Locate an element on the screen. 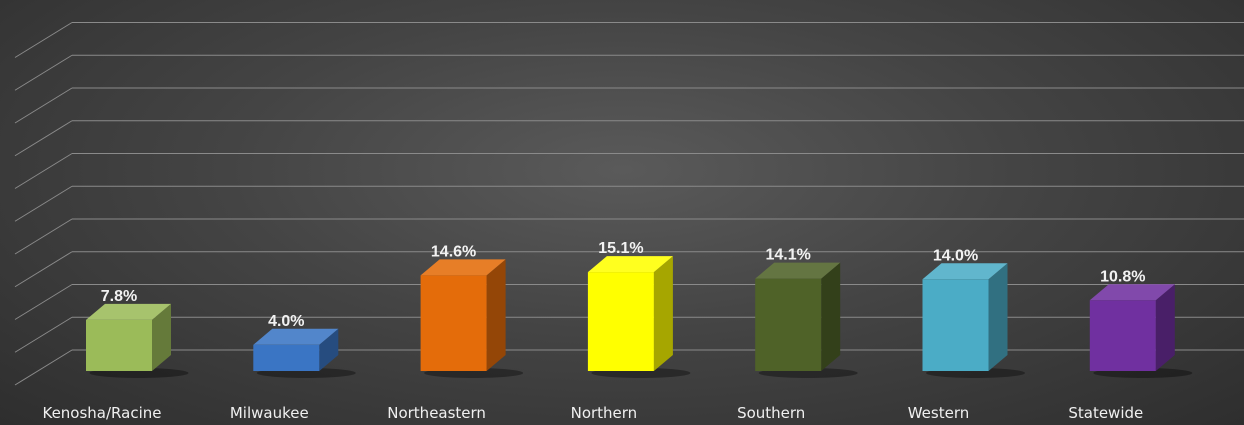 The height and width of the screenshot is (425, 1244). category-label-4: Southern is located at coordinates (771, 413).